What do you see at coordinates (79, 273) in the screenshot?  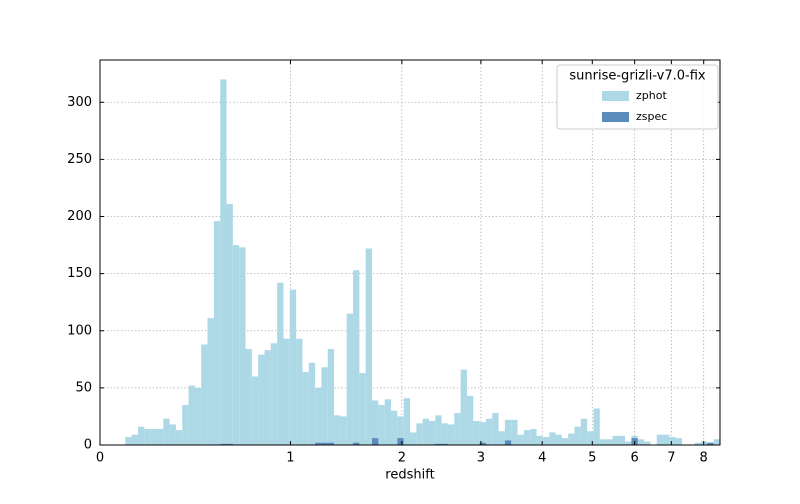 I see `y-tick-label: 150` at bounding box center [79, 273].